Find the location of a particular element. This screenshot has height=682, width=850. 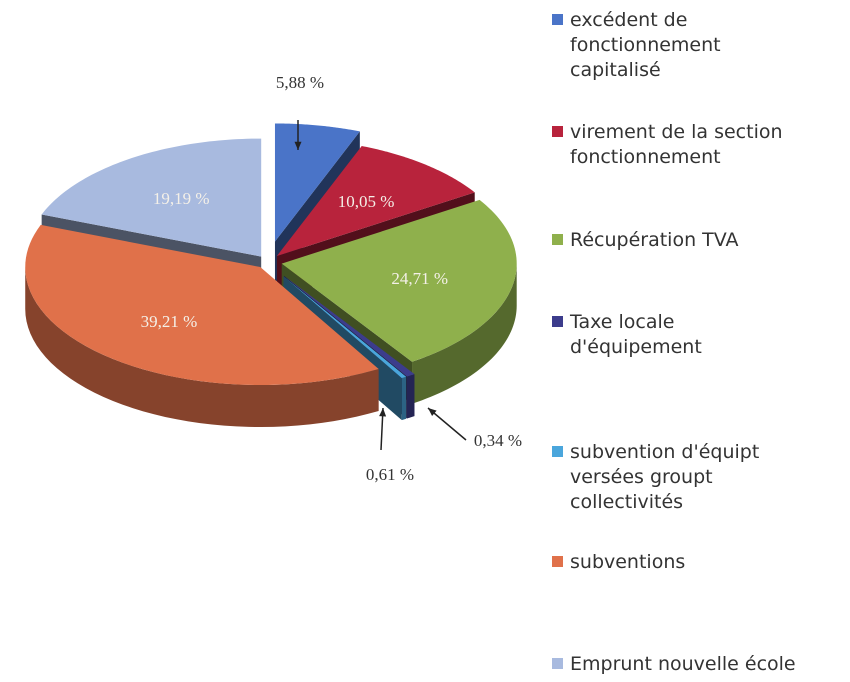

legend-label: Récupération TVA is located at coordinates (654, 240).